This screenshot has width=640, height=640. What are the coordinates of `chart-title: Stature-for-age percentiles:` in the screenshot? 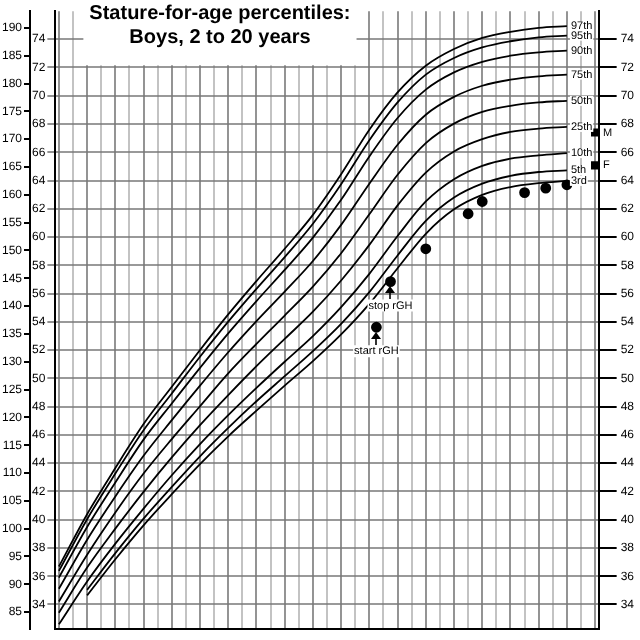 It's located at (220, 13).